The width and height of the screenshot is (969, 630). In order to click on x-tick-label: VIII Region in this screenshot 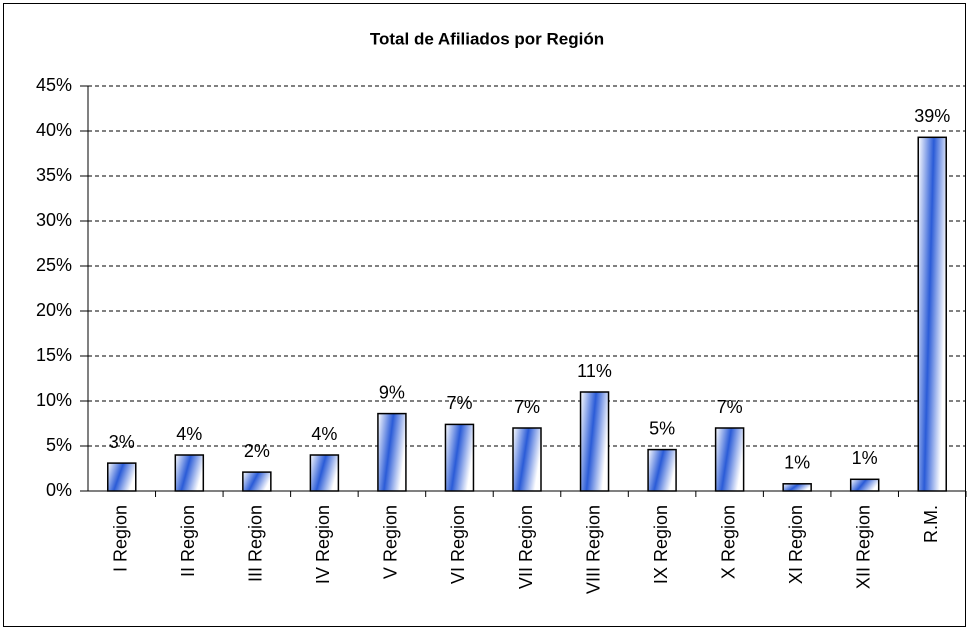, I will do `click(593, 549)`.